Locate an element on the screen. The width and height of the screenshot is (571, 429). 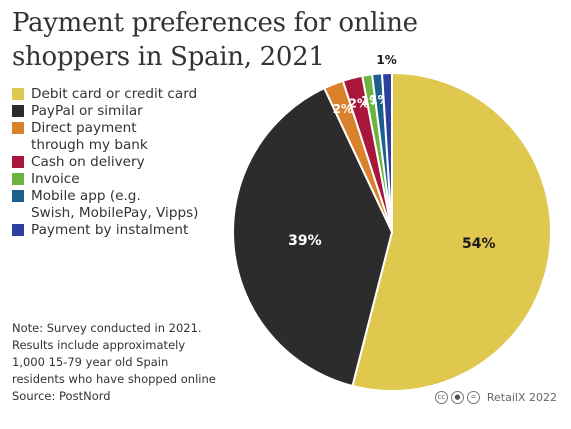
legend-item: Debit card or credit card is located at coordinates (119, 94).